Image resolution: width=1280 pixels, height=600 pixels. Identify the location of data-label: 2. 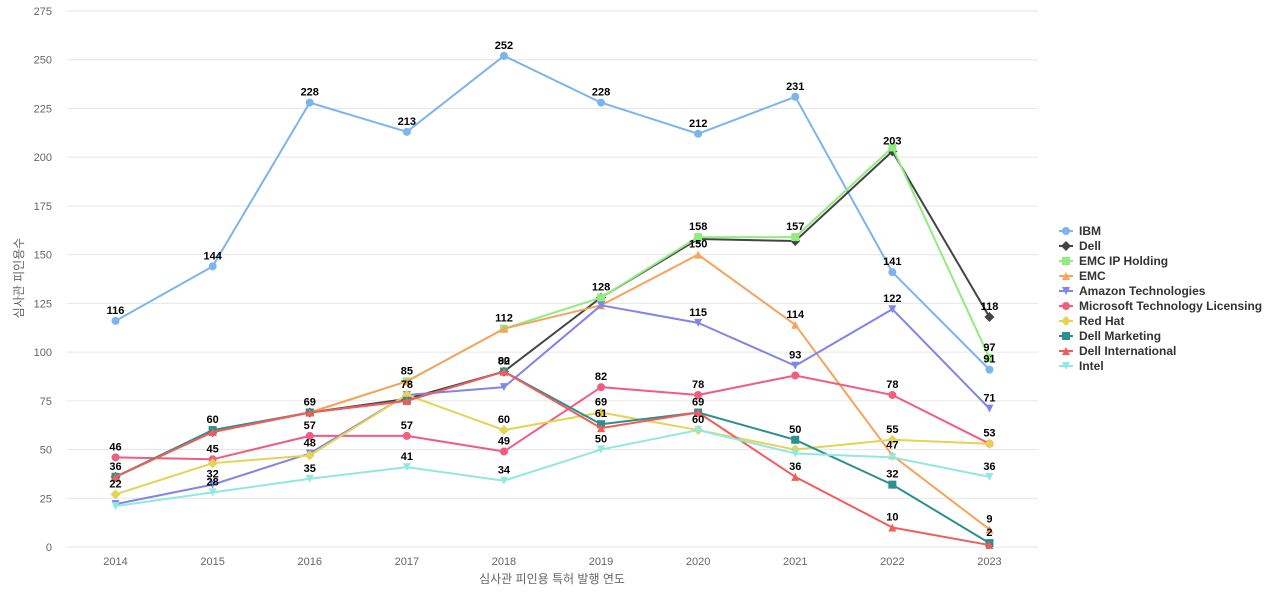
(989, 533).